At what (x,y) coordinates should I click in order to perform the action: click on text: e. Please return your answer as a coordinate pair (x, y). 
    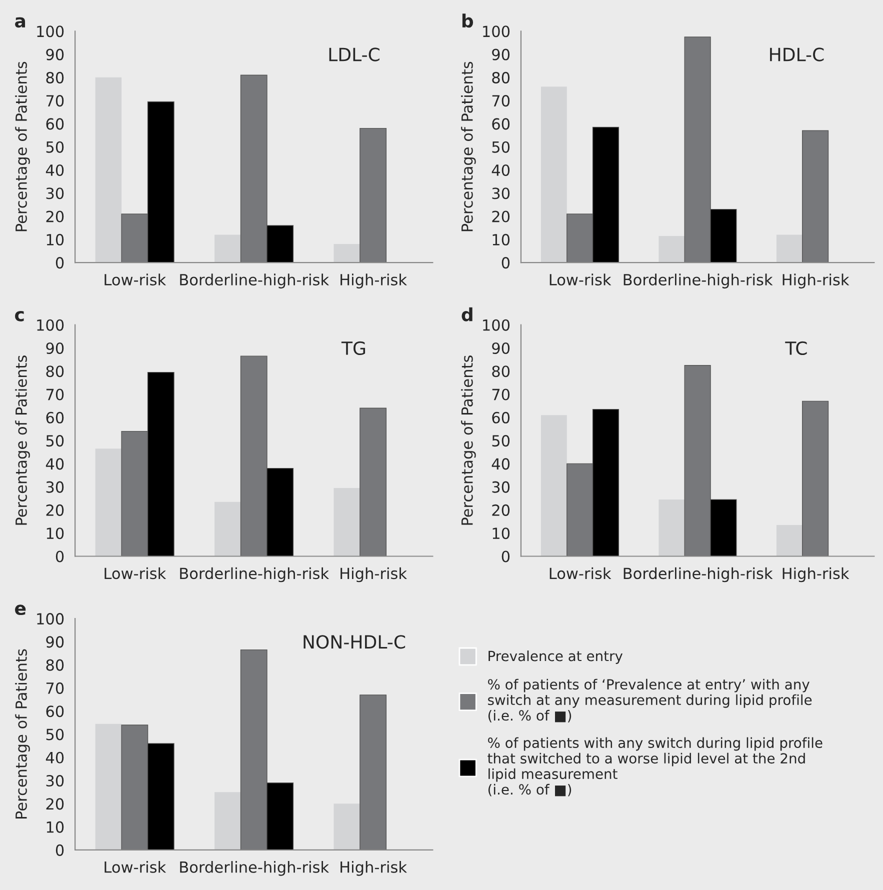
    Looking at the image, I should click on (20, 610).